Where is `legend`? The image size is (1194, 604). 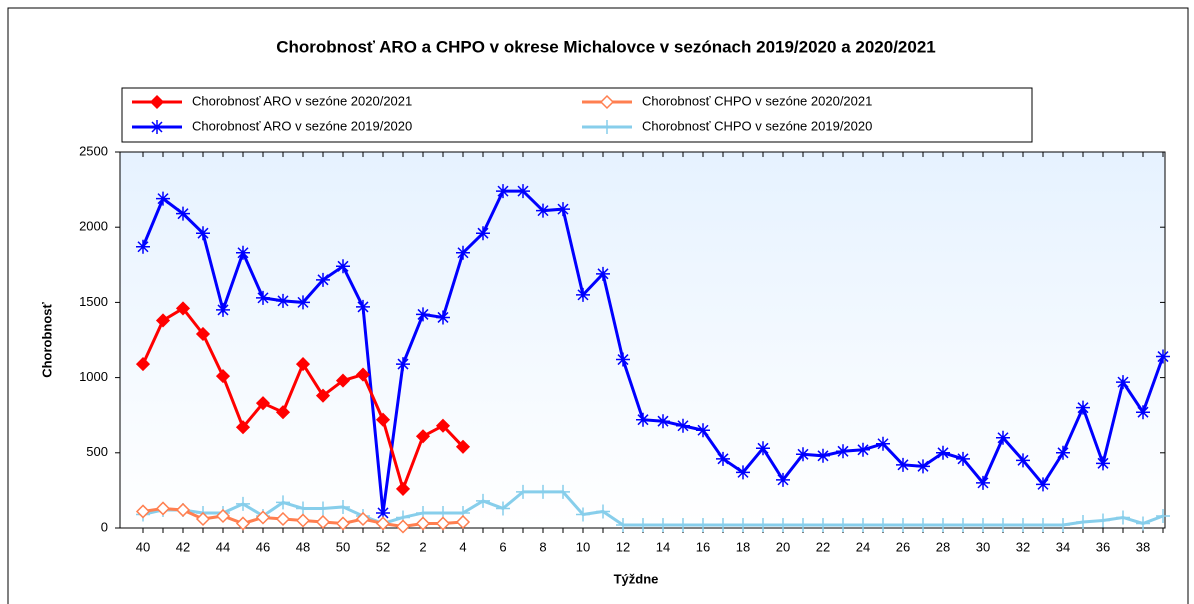 legend is located at coordinates (577, 115).